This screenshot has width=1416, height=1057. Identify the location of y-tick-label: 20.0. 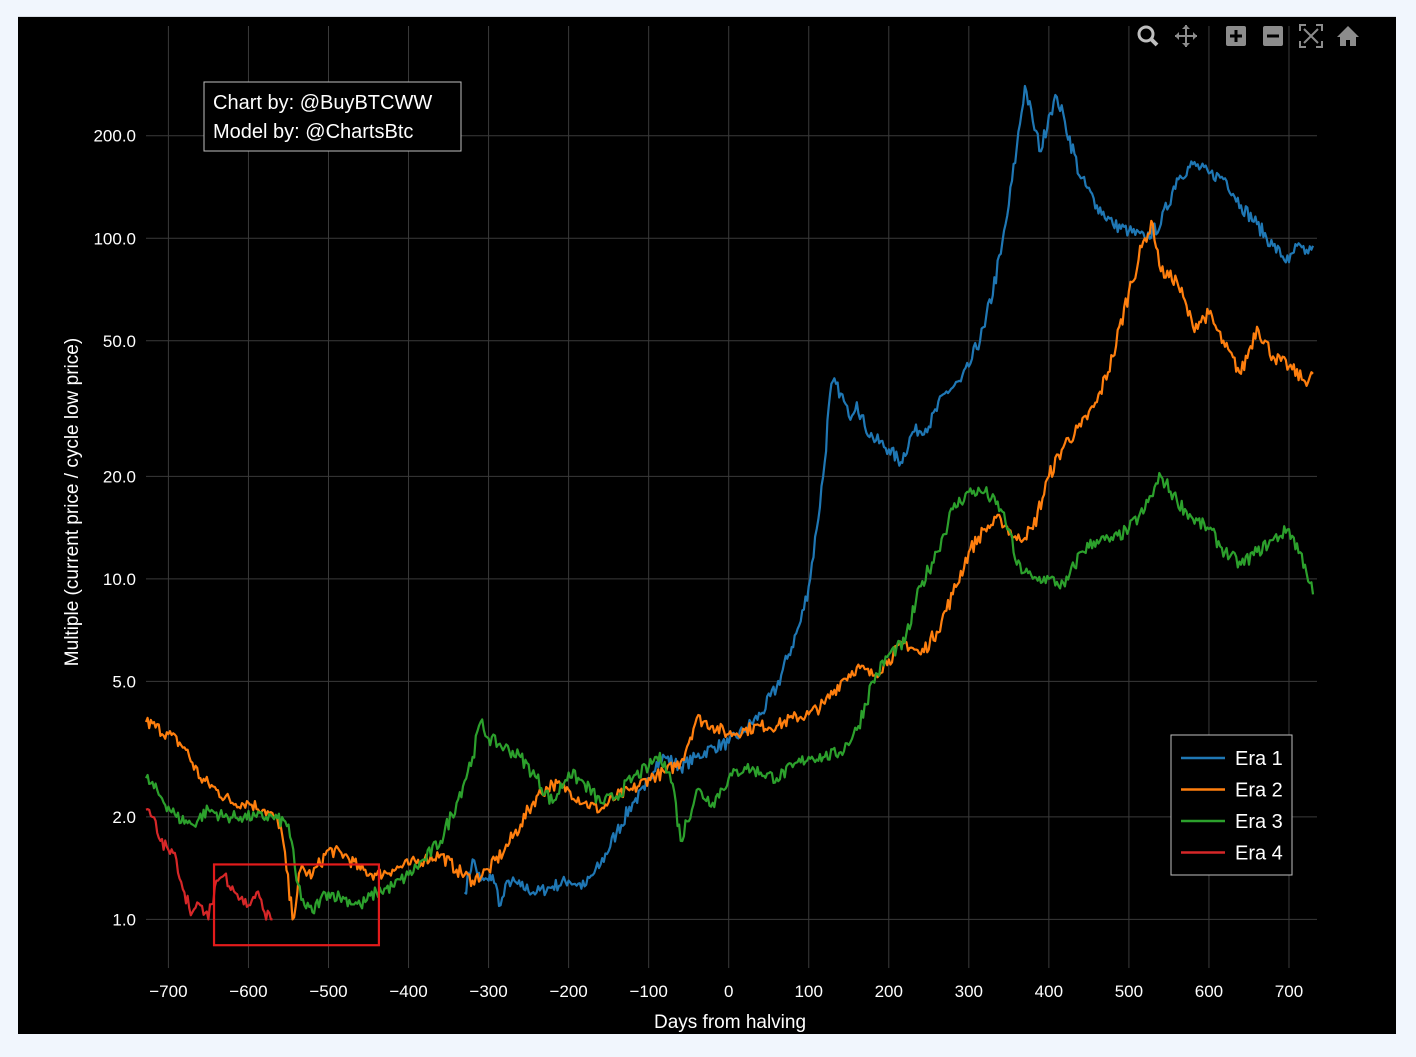
(119, 476).